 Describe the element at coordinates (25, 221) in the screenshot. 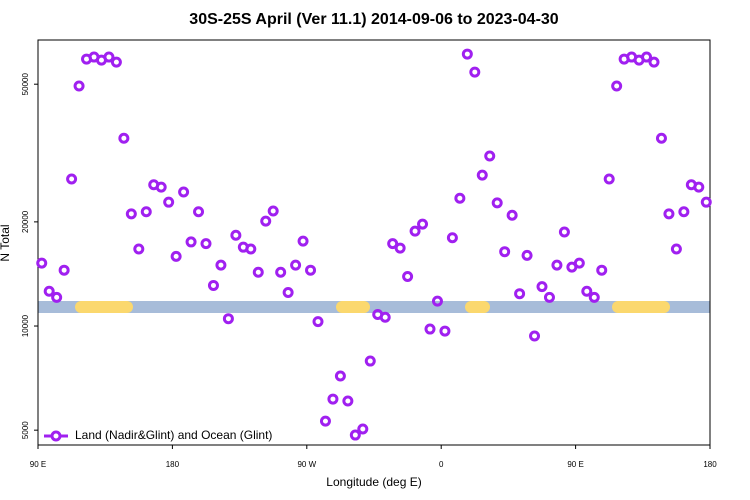

I see `y-tick-label: 20000` at that location.